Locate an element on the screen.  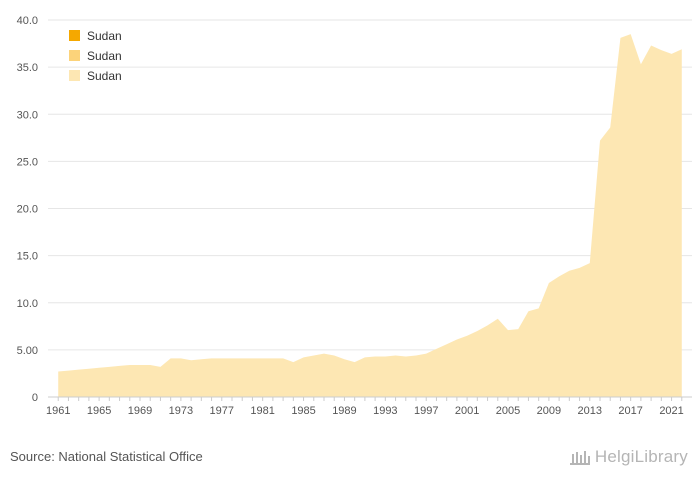
legend: Sudan Sudan Sudan is located at coordinates (95, 56).